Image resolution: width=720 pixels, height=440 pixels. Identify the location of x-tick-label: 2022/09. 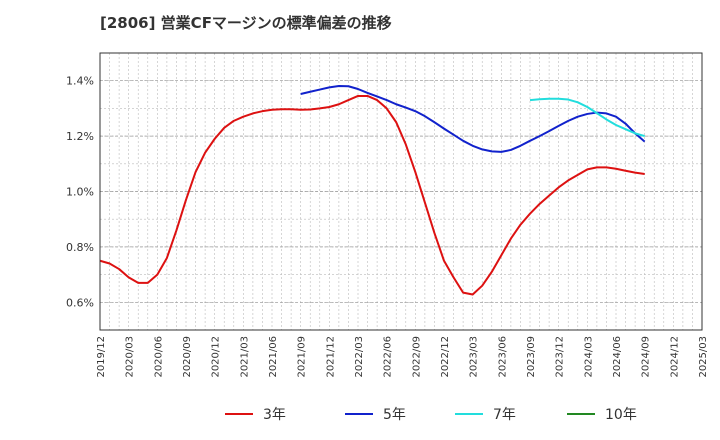
(416, 357).